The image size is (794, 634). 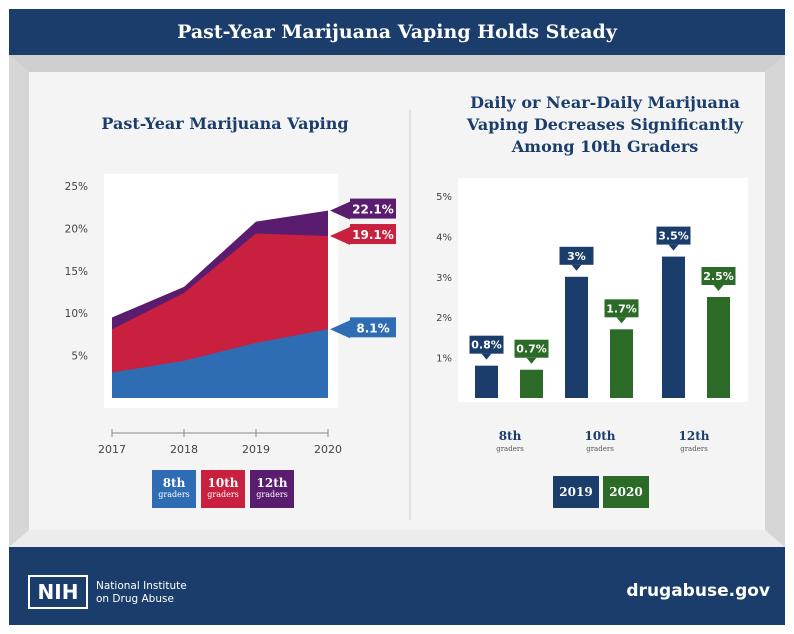 I want to click on bar-chart-title-line: Among 10th Graders, so click(x=605, y=146).